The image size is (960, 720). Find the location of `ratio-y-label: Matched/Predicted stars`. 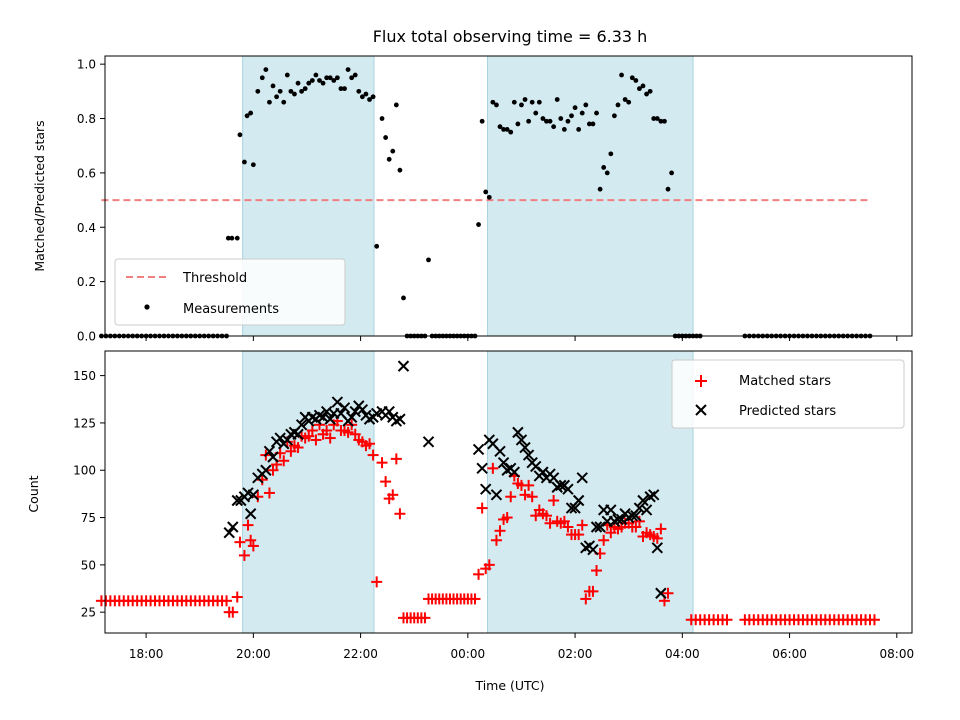

ratio-y-label: Matched/Predicted stars is located at coordinates (39, 195).